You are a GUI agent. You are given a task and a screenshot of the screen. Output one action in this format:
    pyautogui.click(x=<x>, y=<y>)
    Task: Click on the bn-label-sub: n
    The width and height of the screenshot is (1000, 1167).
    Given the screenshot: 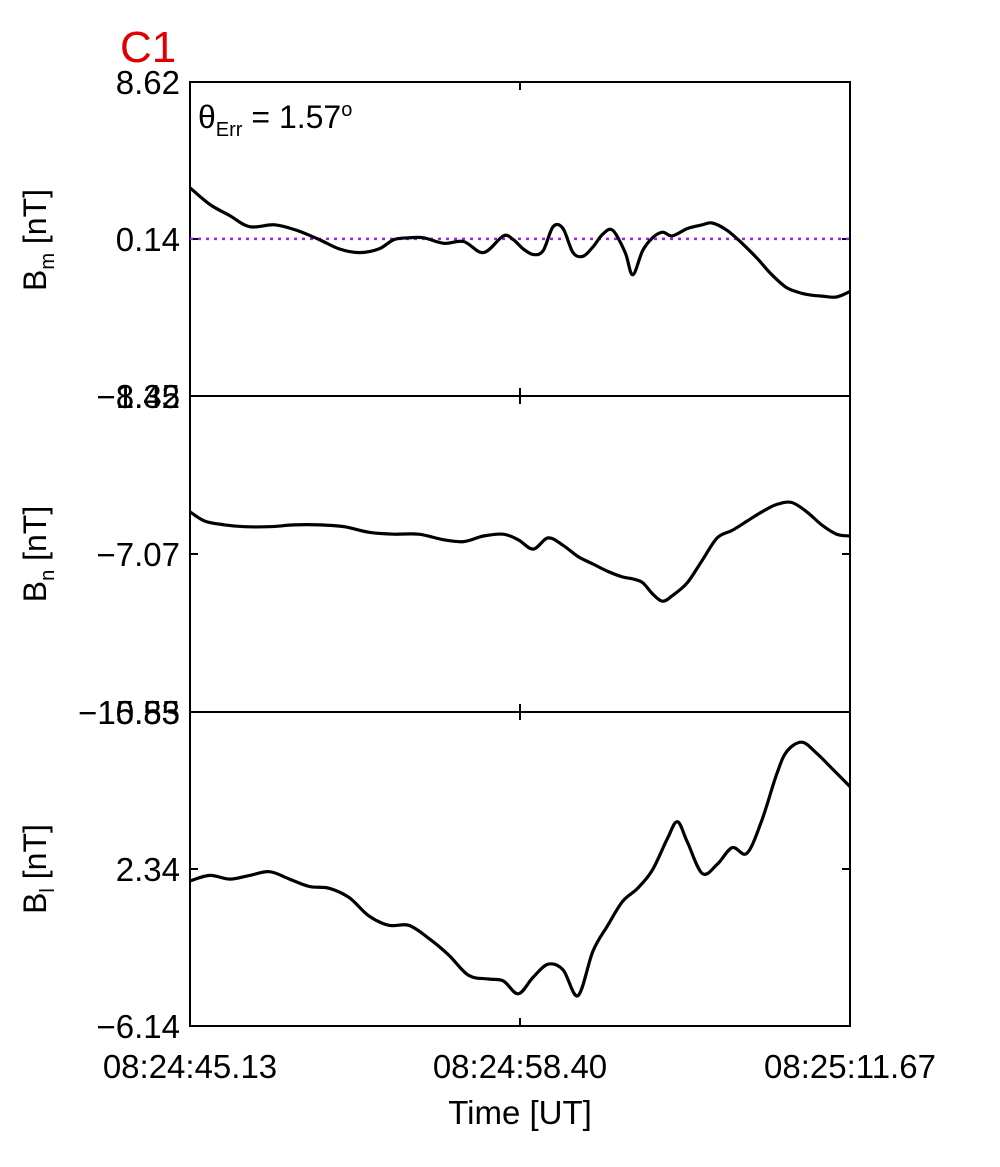 What is the action you would take?
    pyautogui.click(x=48, y=575)
    